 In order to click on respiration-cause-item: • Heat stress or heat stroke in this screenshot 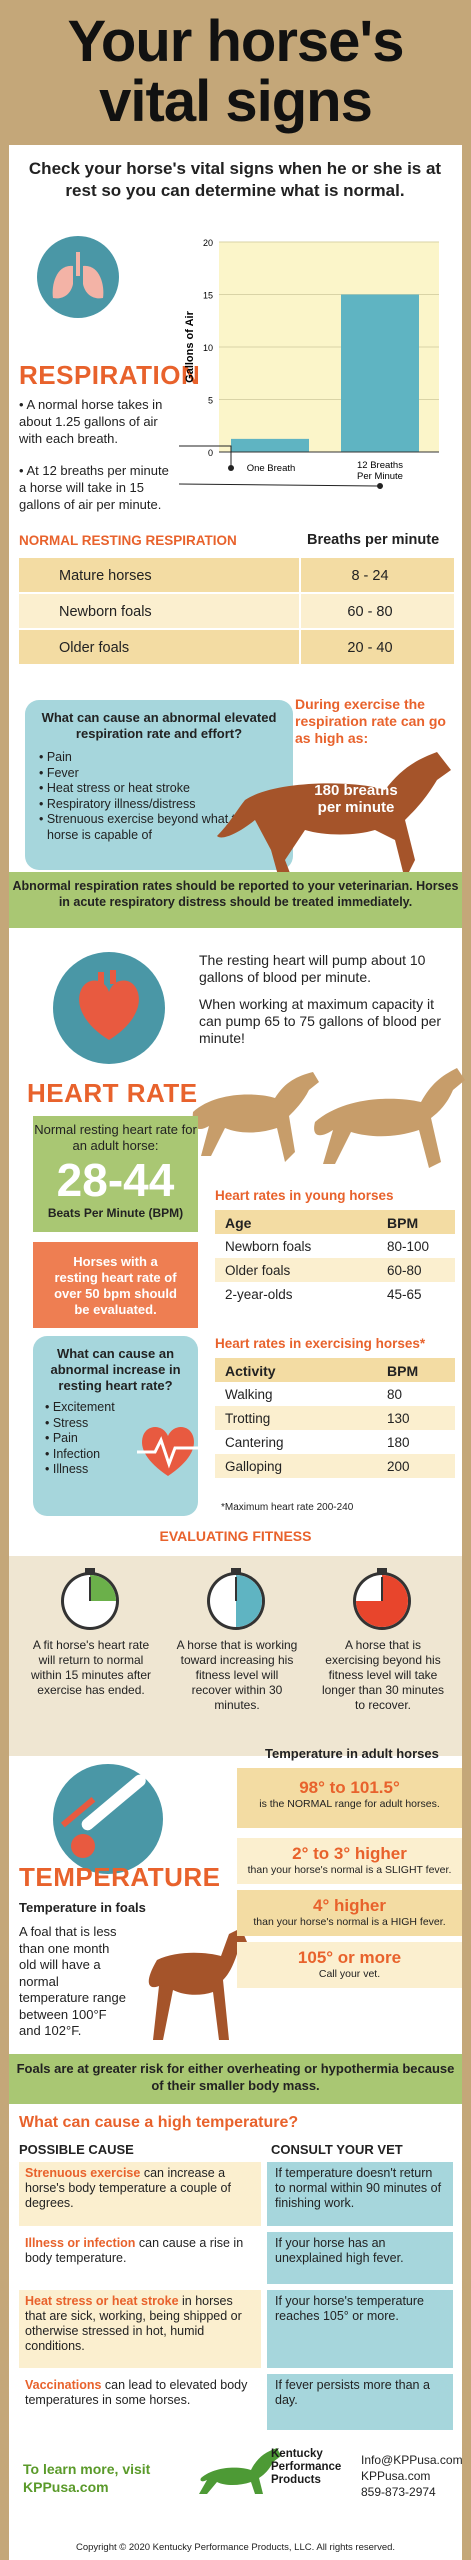, I will do `click(114, 788)`.